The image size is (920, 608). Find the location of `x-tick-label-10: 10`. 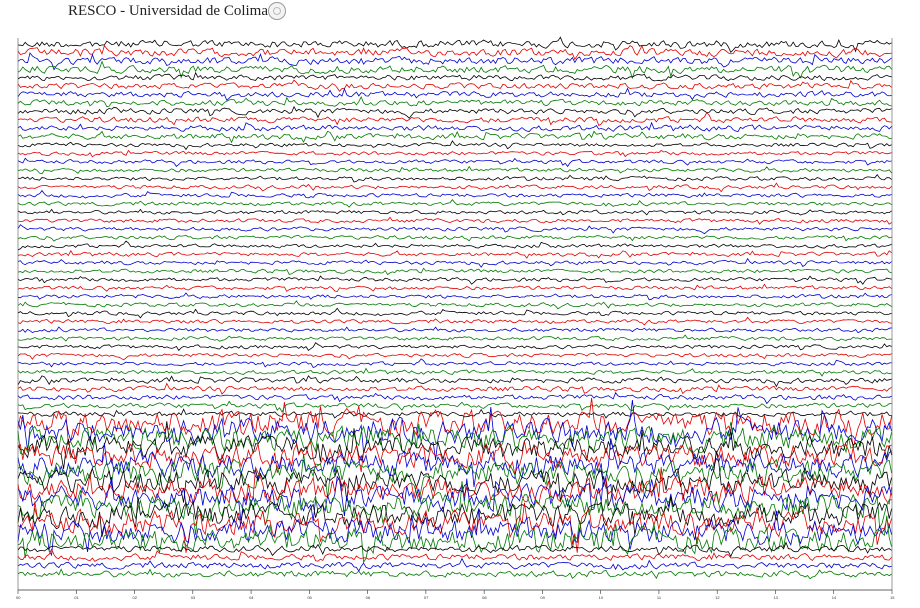

x-tick-label-10: 10 is located at coordinates (601, 597).